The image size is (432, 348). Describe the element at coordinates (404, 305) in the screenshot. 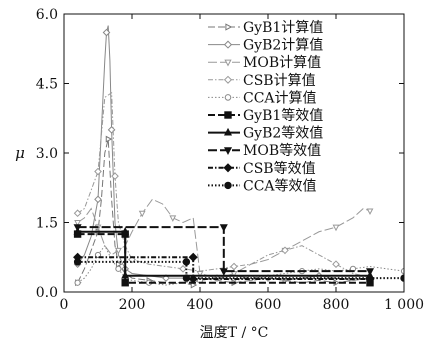

I see `x-tick-label: 1 000` at that location.